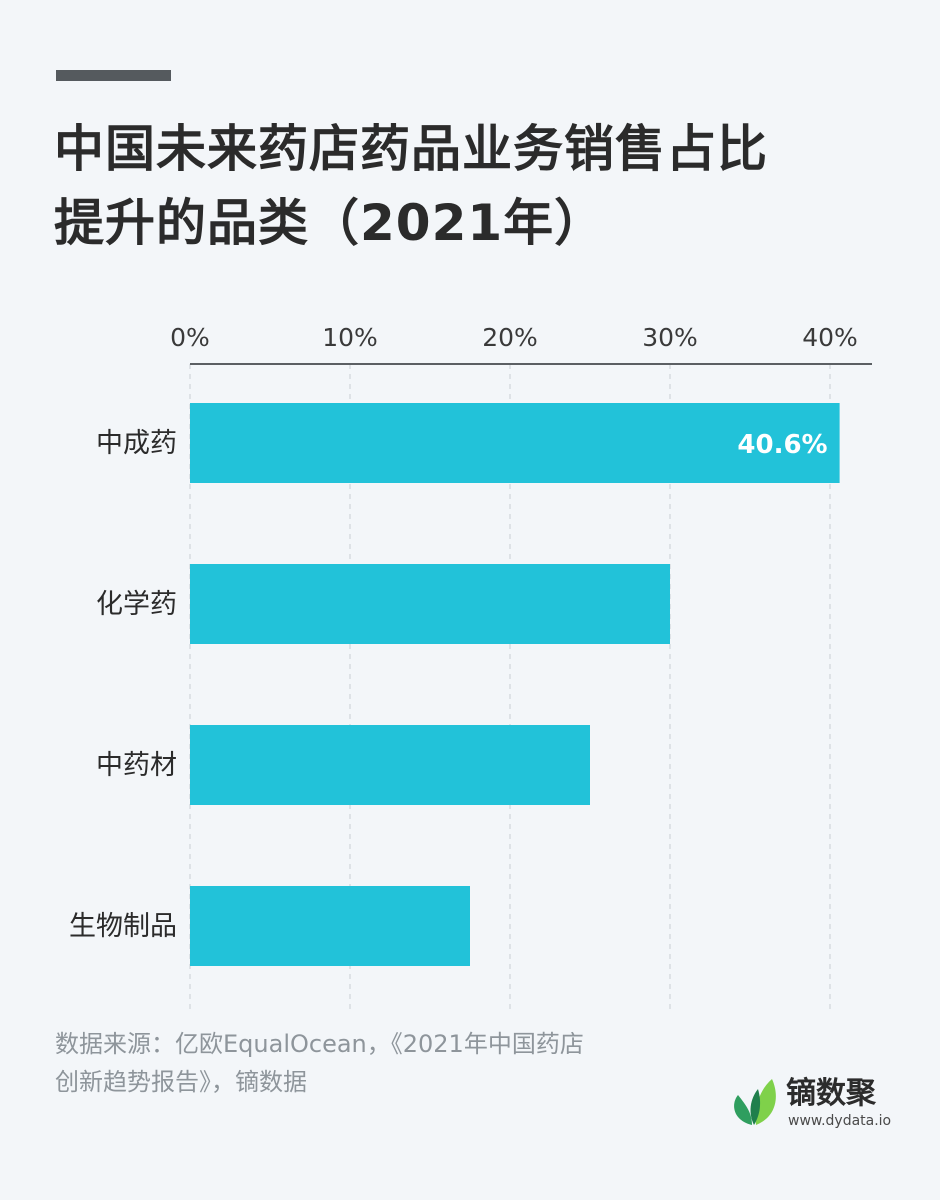 The width and height of the screenshot is (940, 1200). I want to click on category-label: 化学药, so click(136, 604).